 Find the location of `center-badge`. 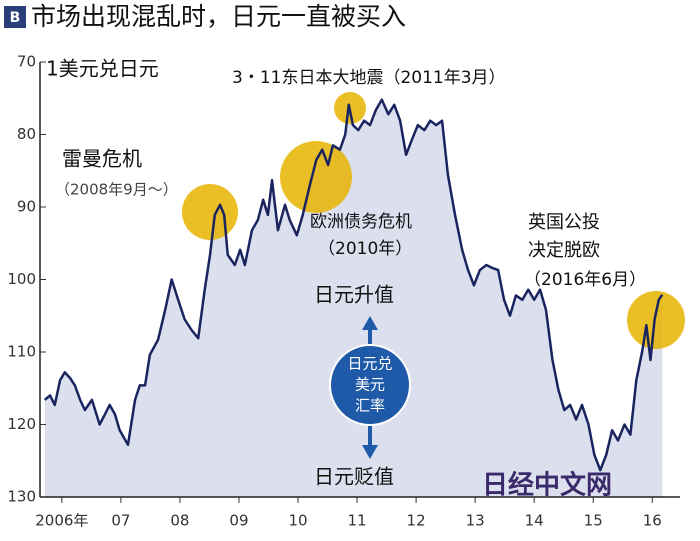

center-badge is located at coordinates (370, 385).